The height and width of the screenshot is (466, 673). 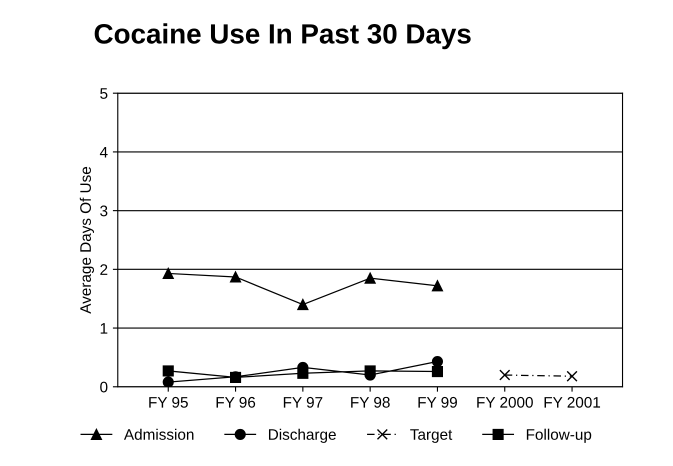 I want to click on y-tick-label: 3, so click(x=104, y=211).